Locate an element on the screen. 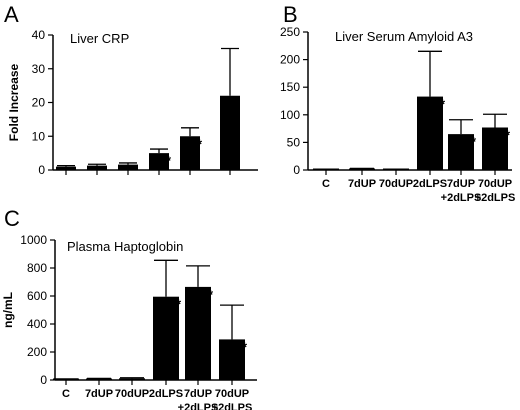 The height and width of the screenshot is (410, 520). y-axis-label: ng/mL is located at coordinates (8, 310).